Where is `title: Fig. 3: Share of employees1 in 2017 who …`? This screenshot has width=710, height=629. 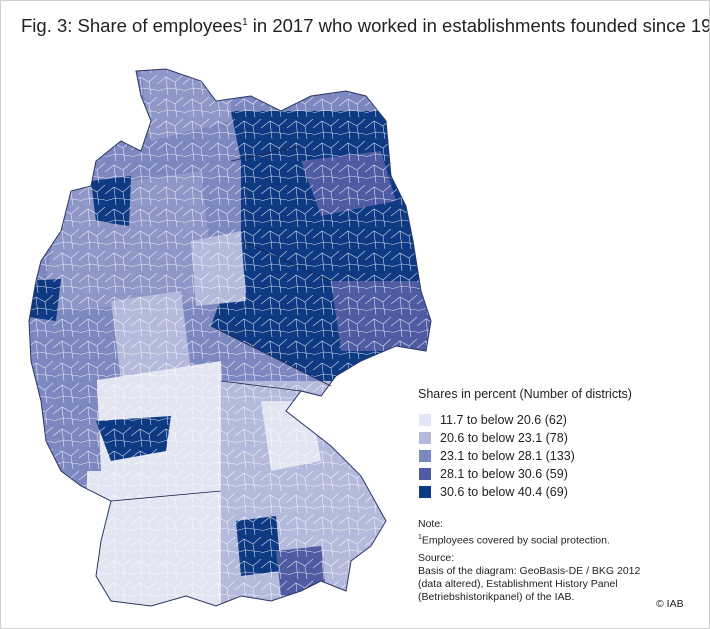
title: Fig. 3: Share of employees1 in 2017 who … is located at coordinates (365, 26).